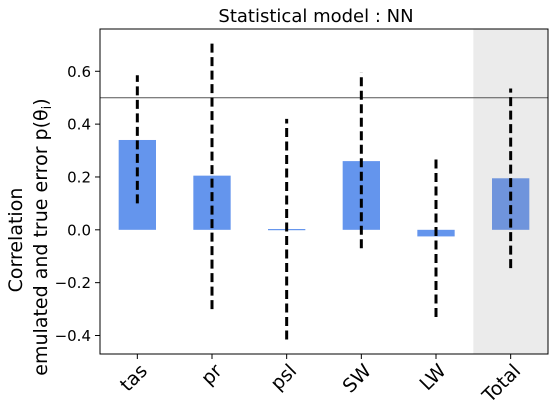 The width and height of the screenshot is (553, 417). I want to click on y-tick-label: 0.0, so click(79, 230).